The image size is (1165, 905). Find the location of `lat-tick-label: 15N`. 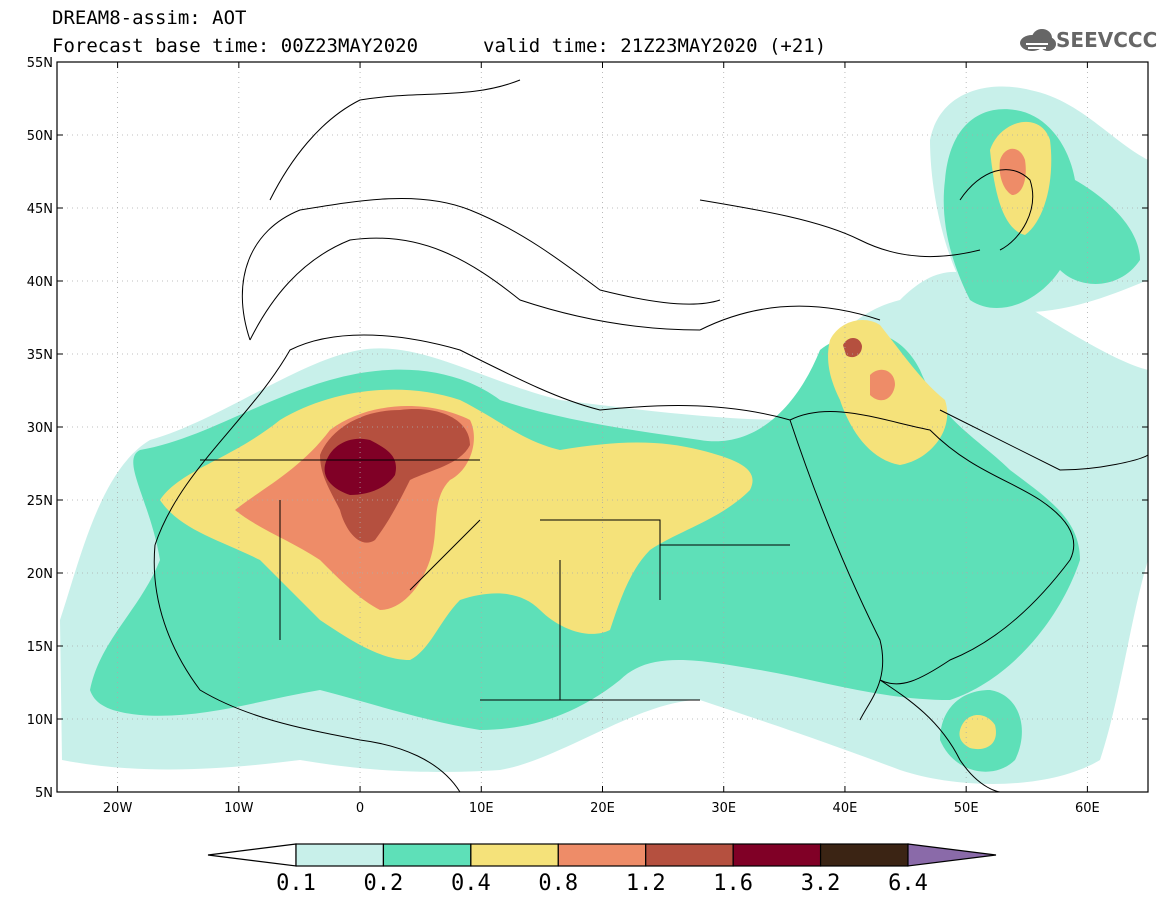

lat-tick-label: 15N is located at coordinates (40, 647).